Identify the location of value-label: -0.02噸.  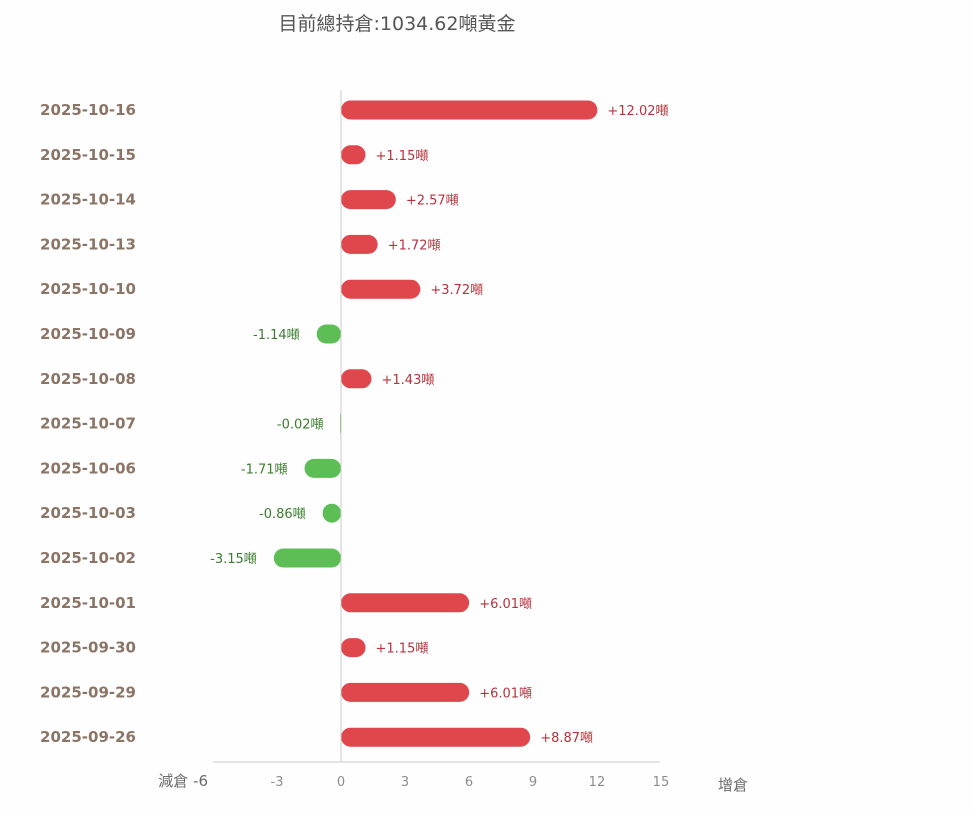
(300, 425).